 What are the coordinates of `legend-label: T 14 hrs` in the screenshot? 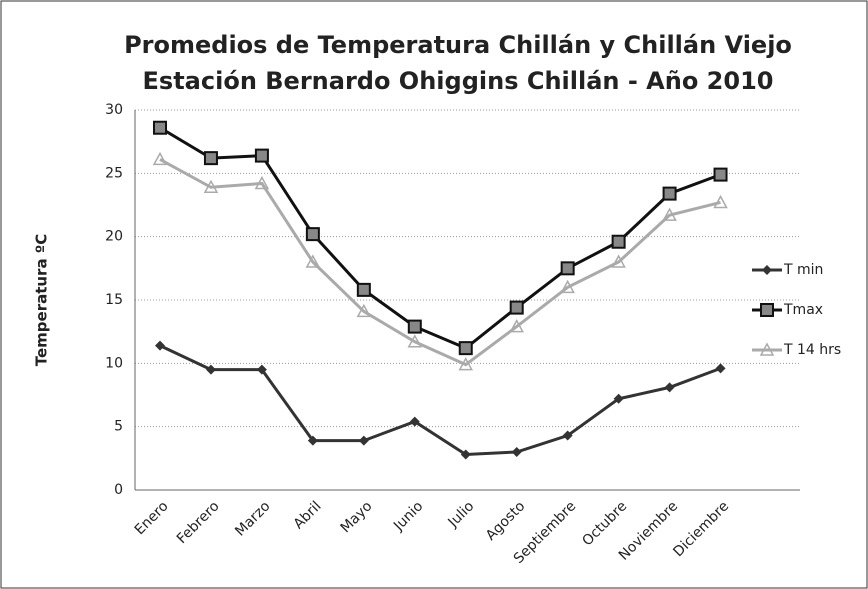 It's located at (812, 350).